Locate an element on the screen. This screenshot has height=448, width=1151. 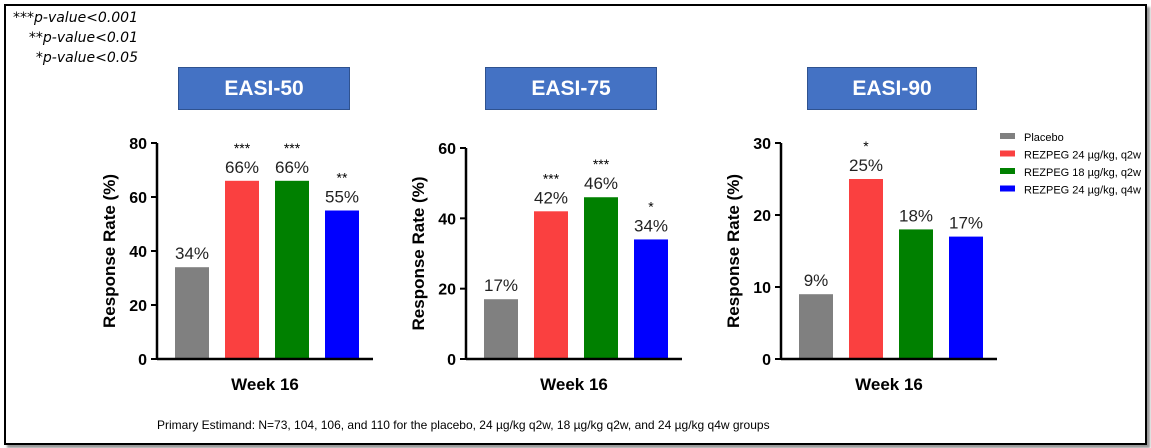
data-label: 42% is located at coordinates (551, 197).